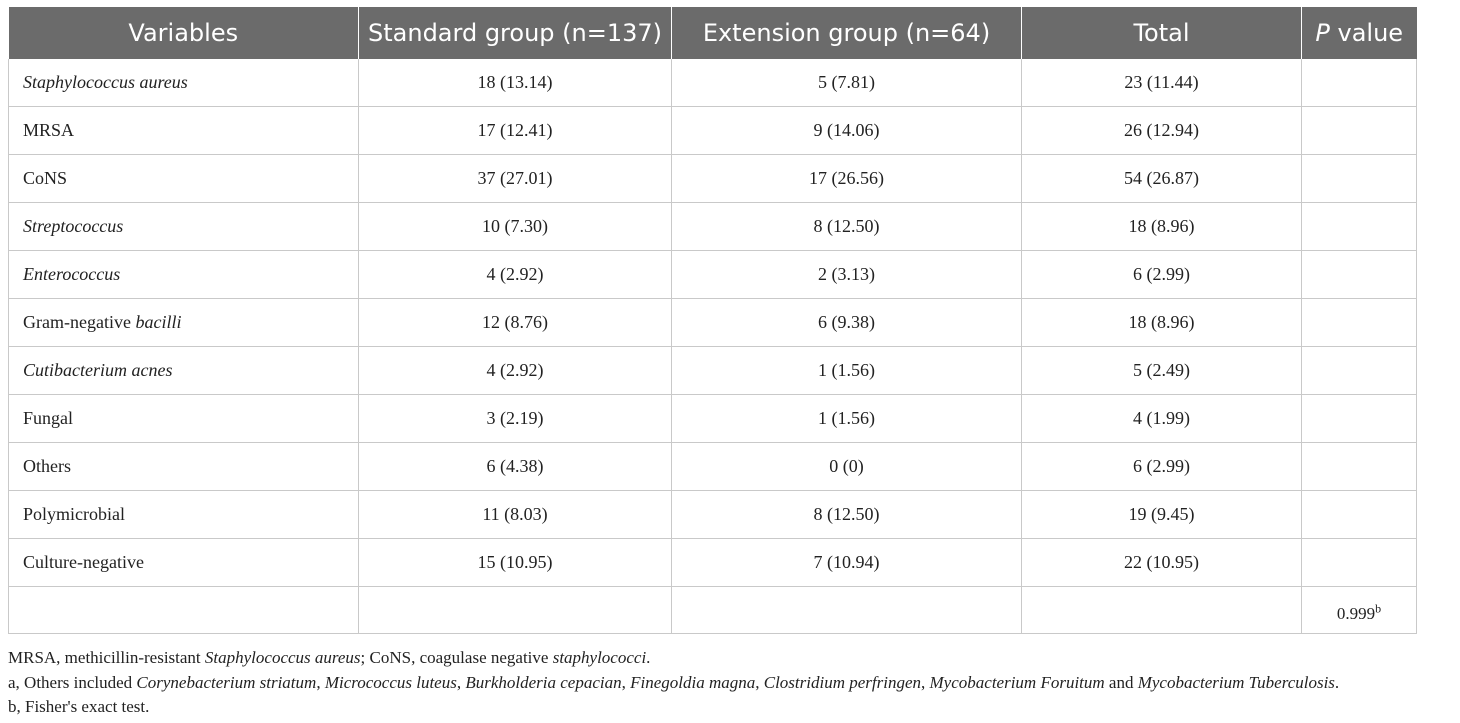 The width and height of the screenshot is (1460, 723). Describe the element at coordinates (72, 274) in the screenshot. I see `row-label-text: Enterococcus` at that location.